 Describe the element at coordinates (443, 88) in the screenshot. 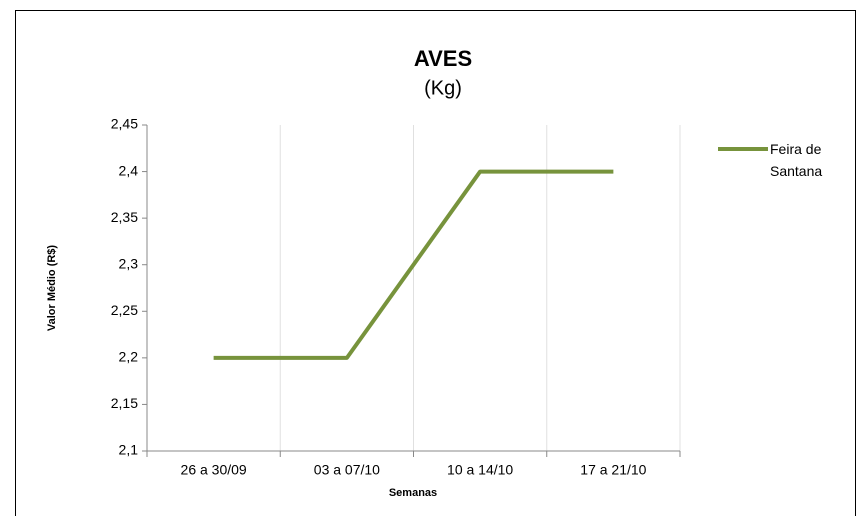

I see `chart-subtitle: (Kg)` at that location.